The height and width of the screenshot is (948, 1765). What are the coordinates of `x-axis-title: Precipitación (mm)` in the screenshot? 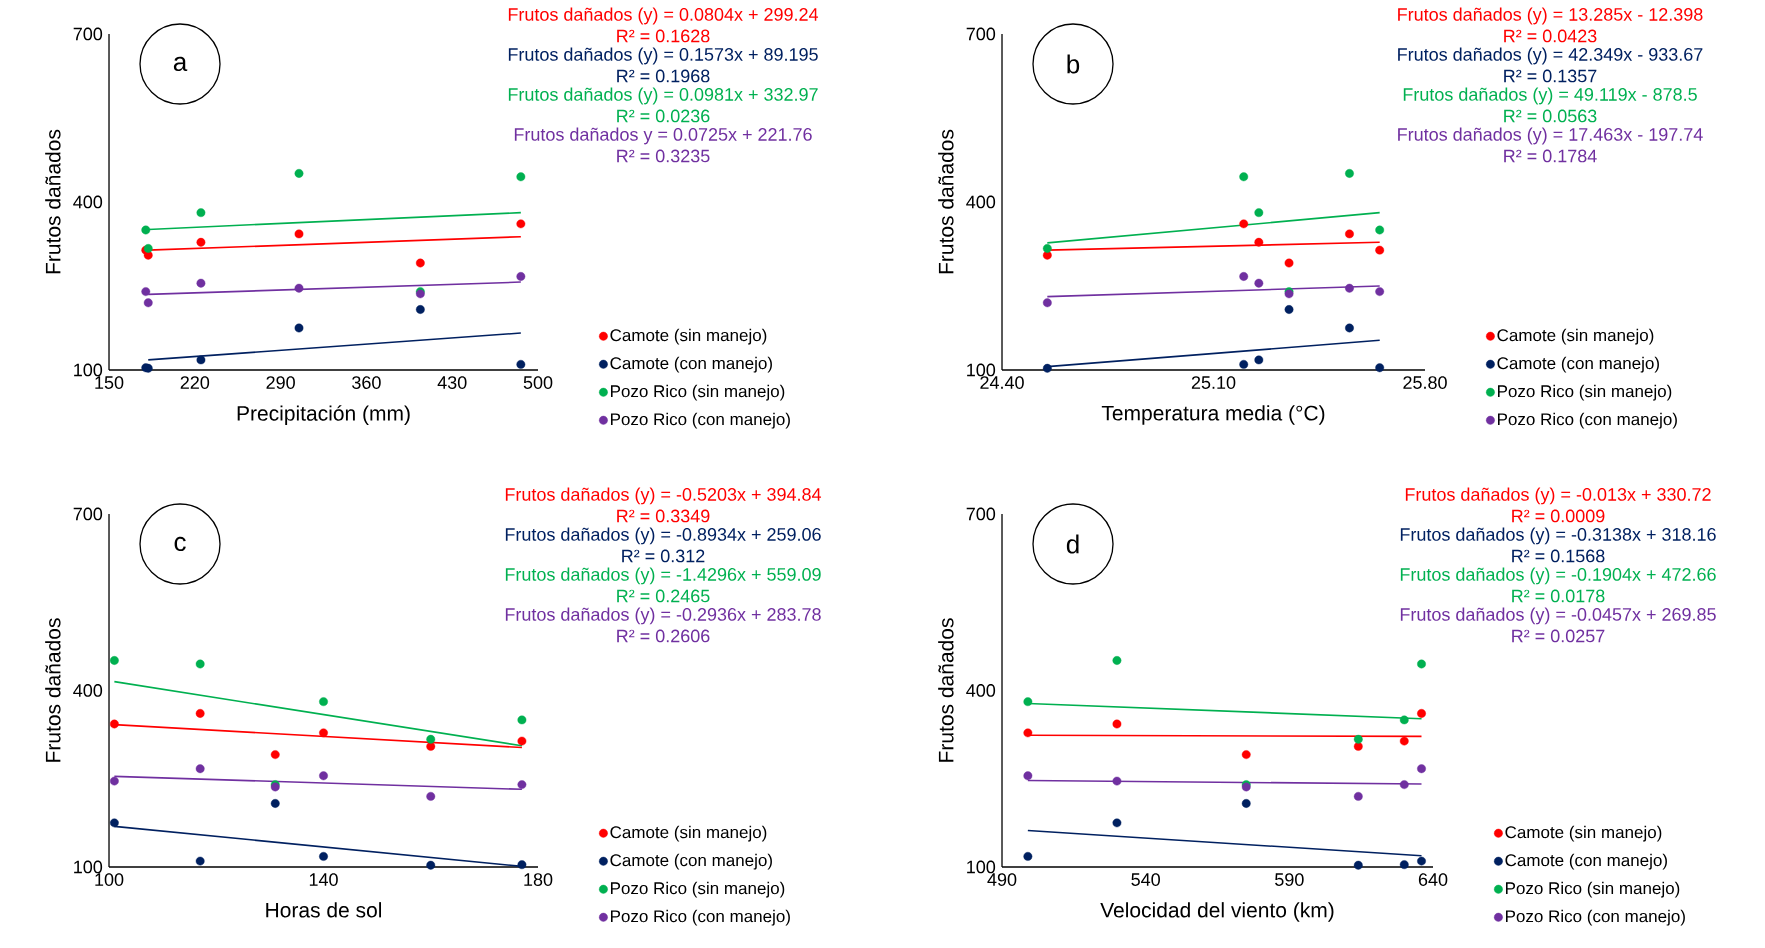 It's located at (323, 415).